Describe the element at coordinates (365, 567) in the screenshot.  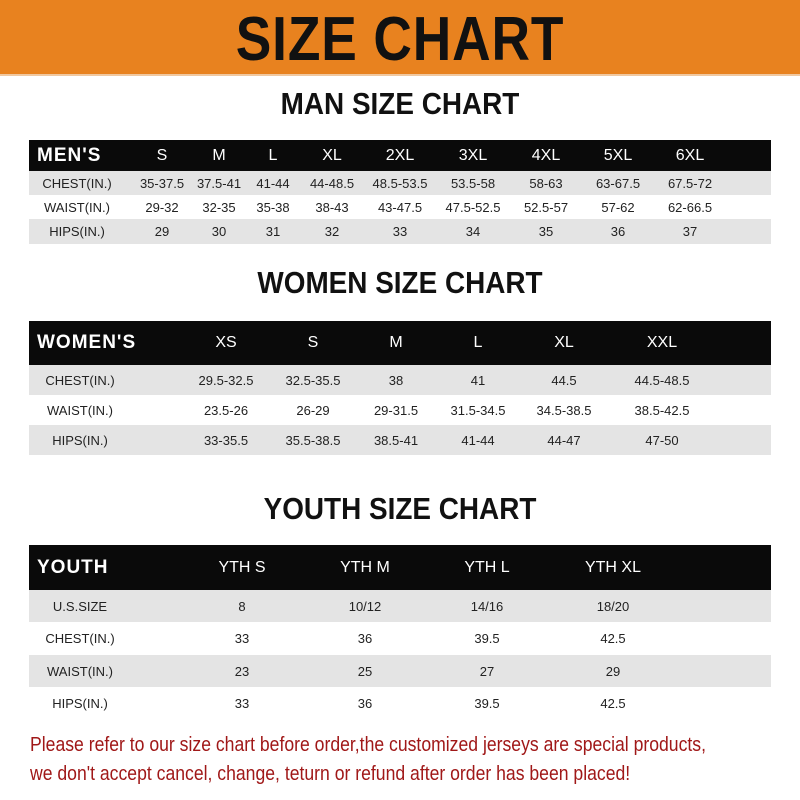
I see `size-header-cell: YTH M` at that location.